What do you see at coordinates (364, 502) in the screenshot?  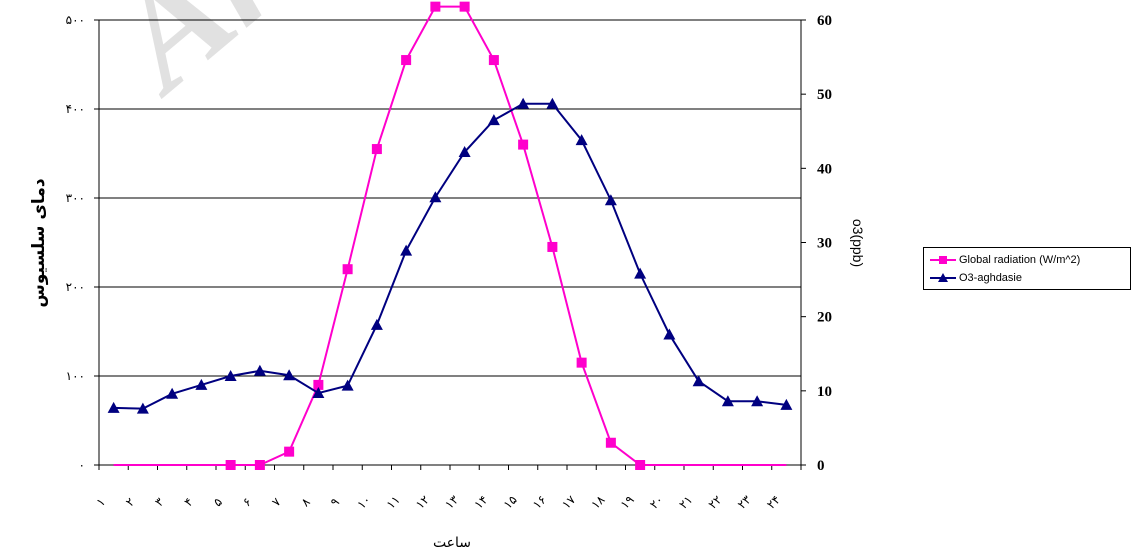 I see `x-tick-label-9: ۱۰` at bounding box center [364, 502].